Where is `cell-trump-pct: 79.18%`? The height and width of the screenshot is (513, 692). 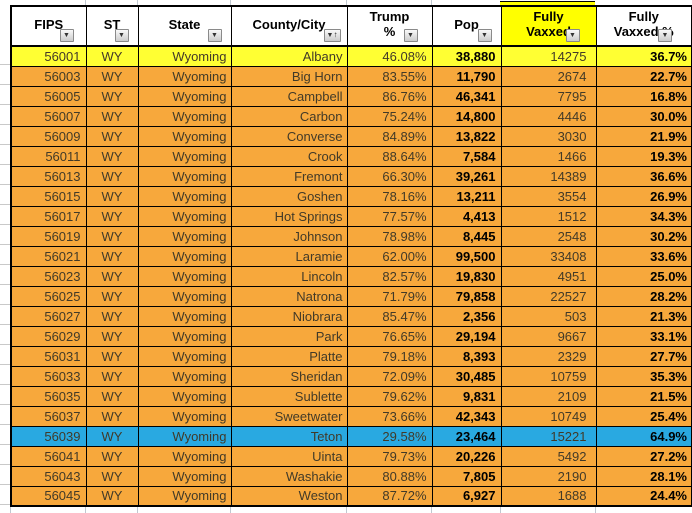
cell-trump-pct: 79.18% is located at coordinates (389, 356).